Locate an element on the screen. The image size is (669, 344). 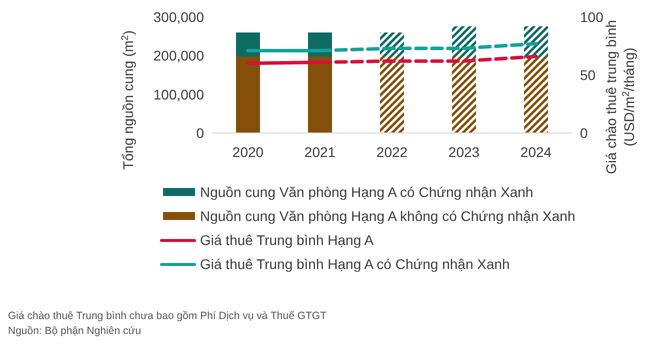
x-tick-label: 2023 is located at coordinates (464, 152).